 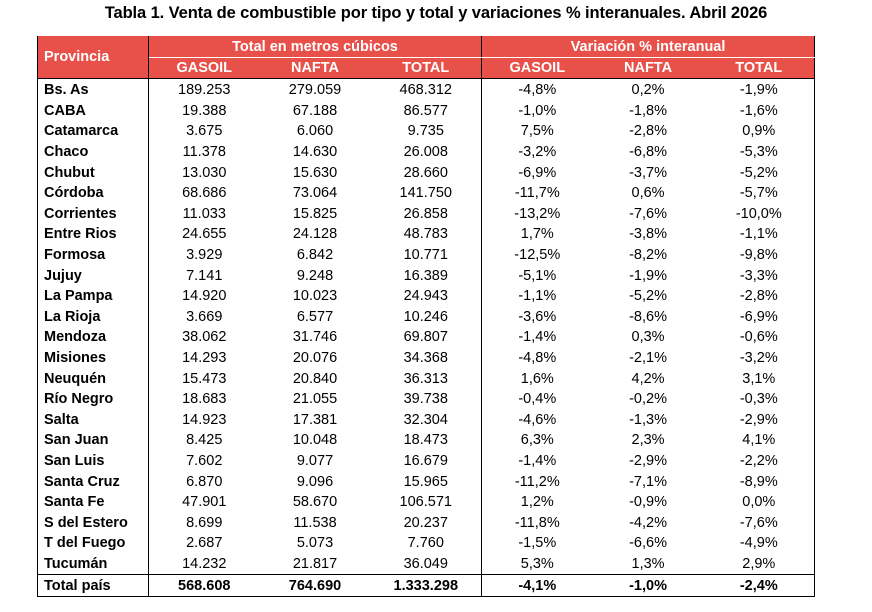 What do you see at coordinates (759, 543) in the screenshot?
I see `cell-var-total: -4,9%` at bounding box center [759, 543].